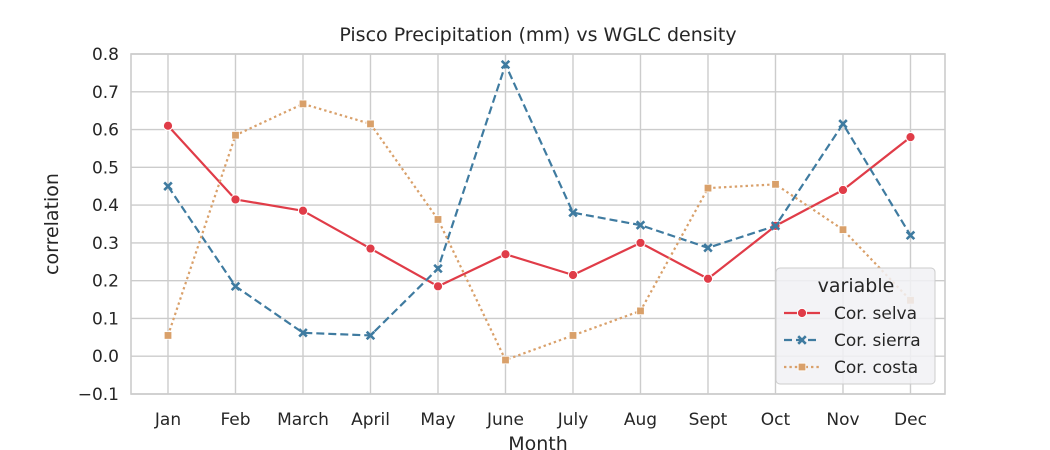 The width and height of the screenshot is (1050, 450). I want to click on x-tick-label: Aug, so click(640, 420).